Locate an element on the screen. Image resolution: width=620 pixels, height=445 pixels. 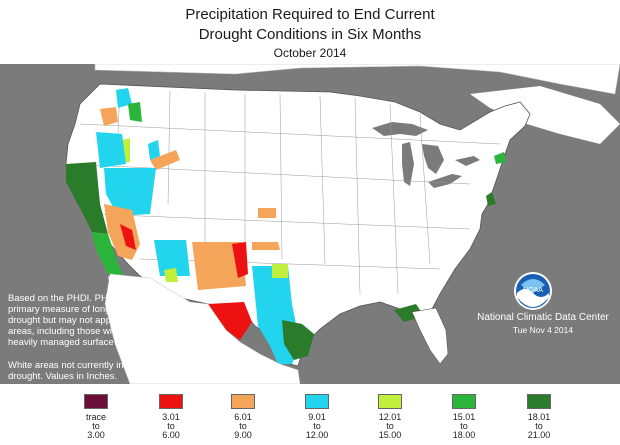
legend-to: 15.00 is located at coordinates (390, 435).